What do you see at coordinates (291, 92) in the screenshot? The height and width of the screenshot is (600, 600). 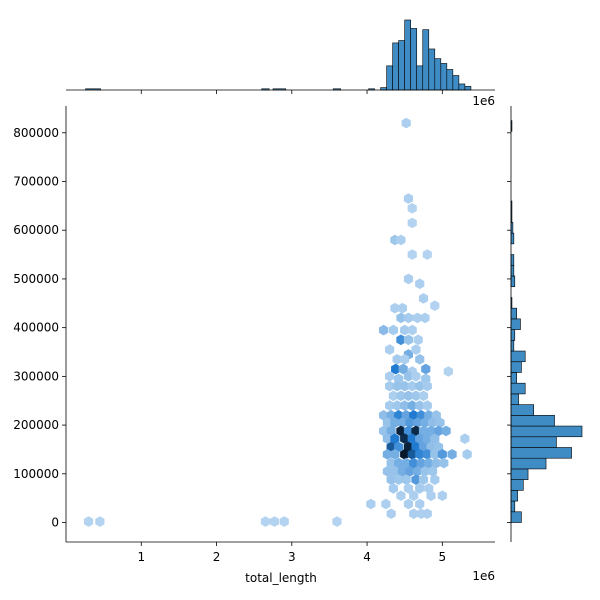 I see `top-marginal-ticks` at bounding box center [291, 92].